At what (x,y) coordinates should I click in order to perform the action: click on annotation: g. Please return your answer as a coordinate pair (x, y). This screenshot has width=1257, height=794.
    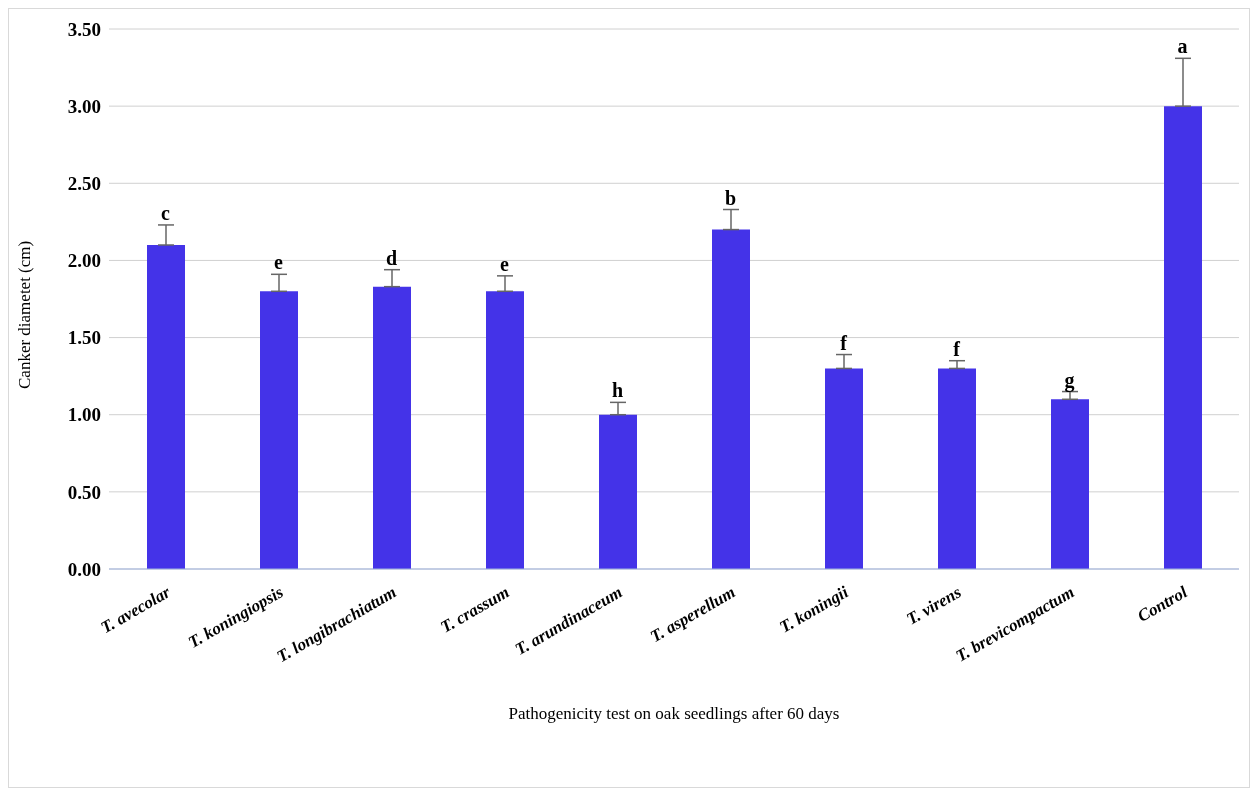
    Looking at the image, I should click on (1069, 380).